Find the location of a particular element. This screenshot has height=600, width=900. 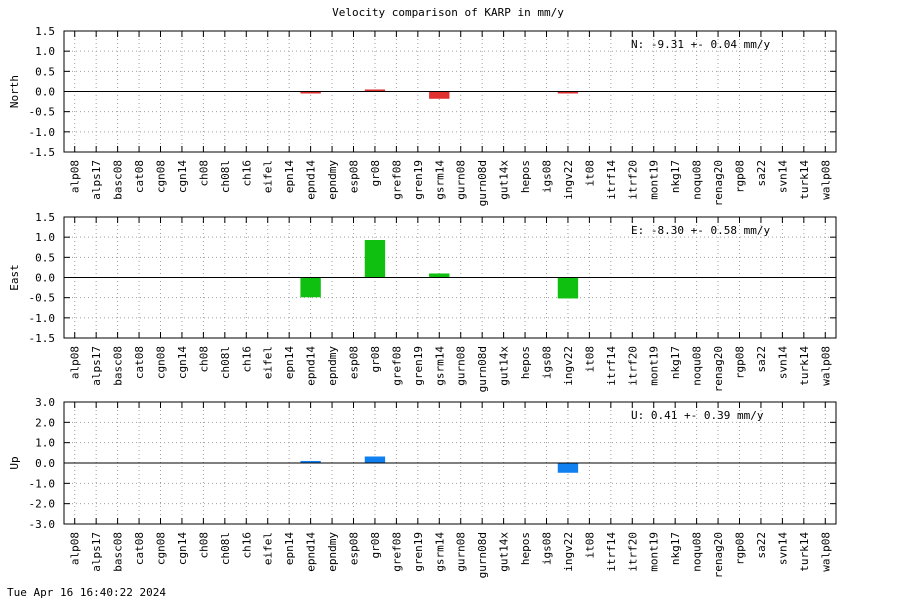

x-tick-label: ch16 is located at coordinates (246, 173).